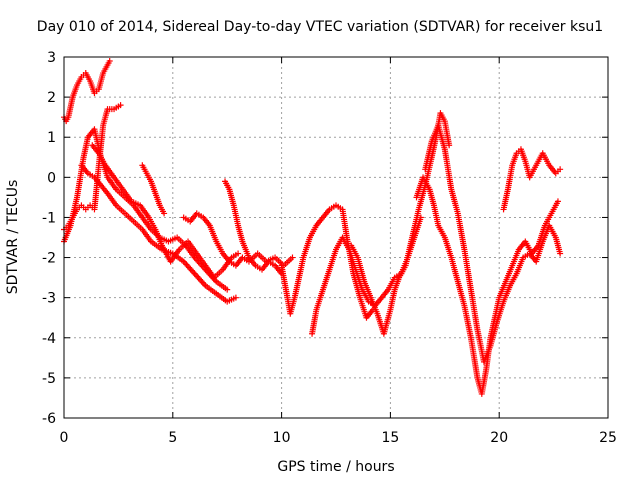 This screenshot has width=640, height=480. Describe the element at coordinates (49, 379) in the screenshot. I see `y-tick-label: -5` at that location.